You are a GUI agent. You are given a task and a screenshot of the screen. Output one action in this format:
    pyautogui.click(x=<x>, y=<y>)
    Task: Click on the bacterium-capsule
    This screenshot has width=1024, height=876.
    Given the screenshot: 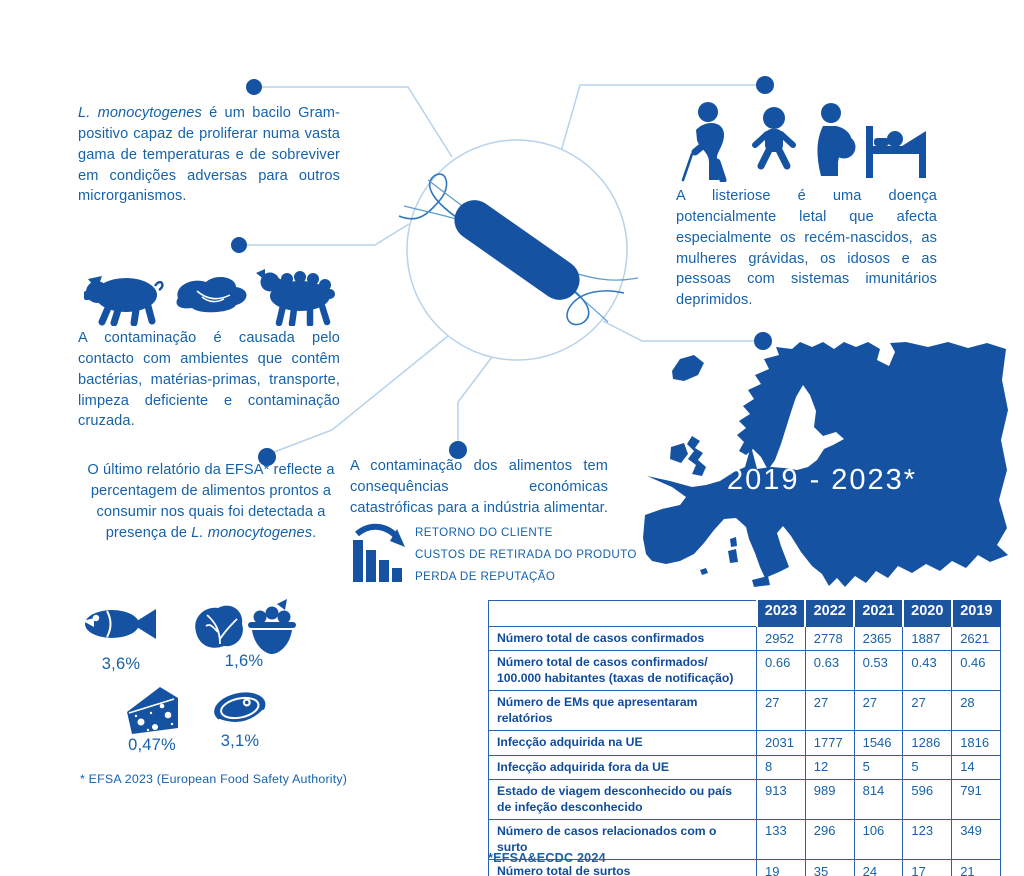 What is the action you would take?
    pyautogui.click(x=517, y=250)
    